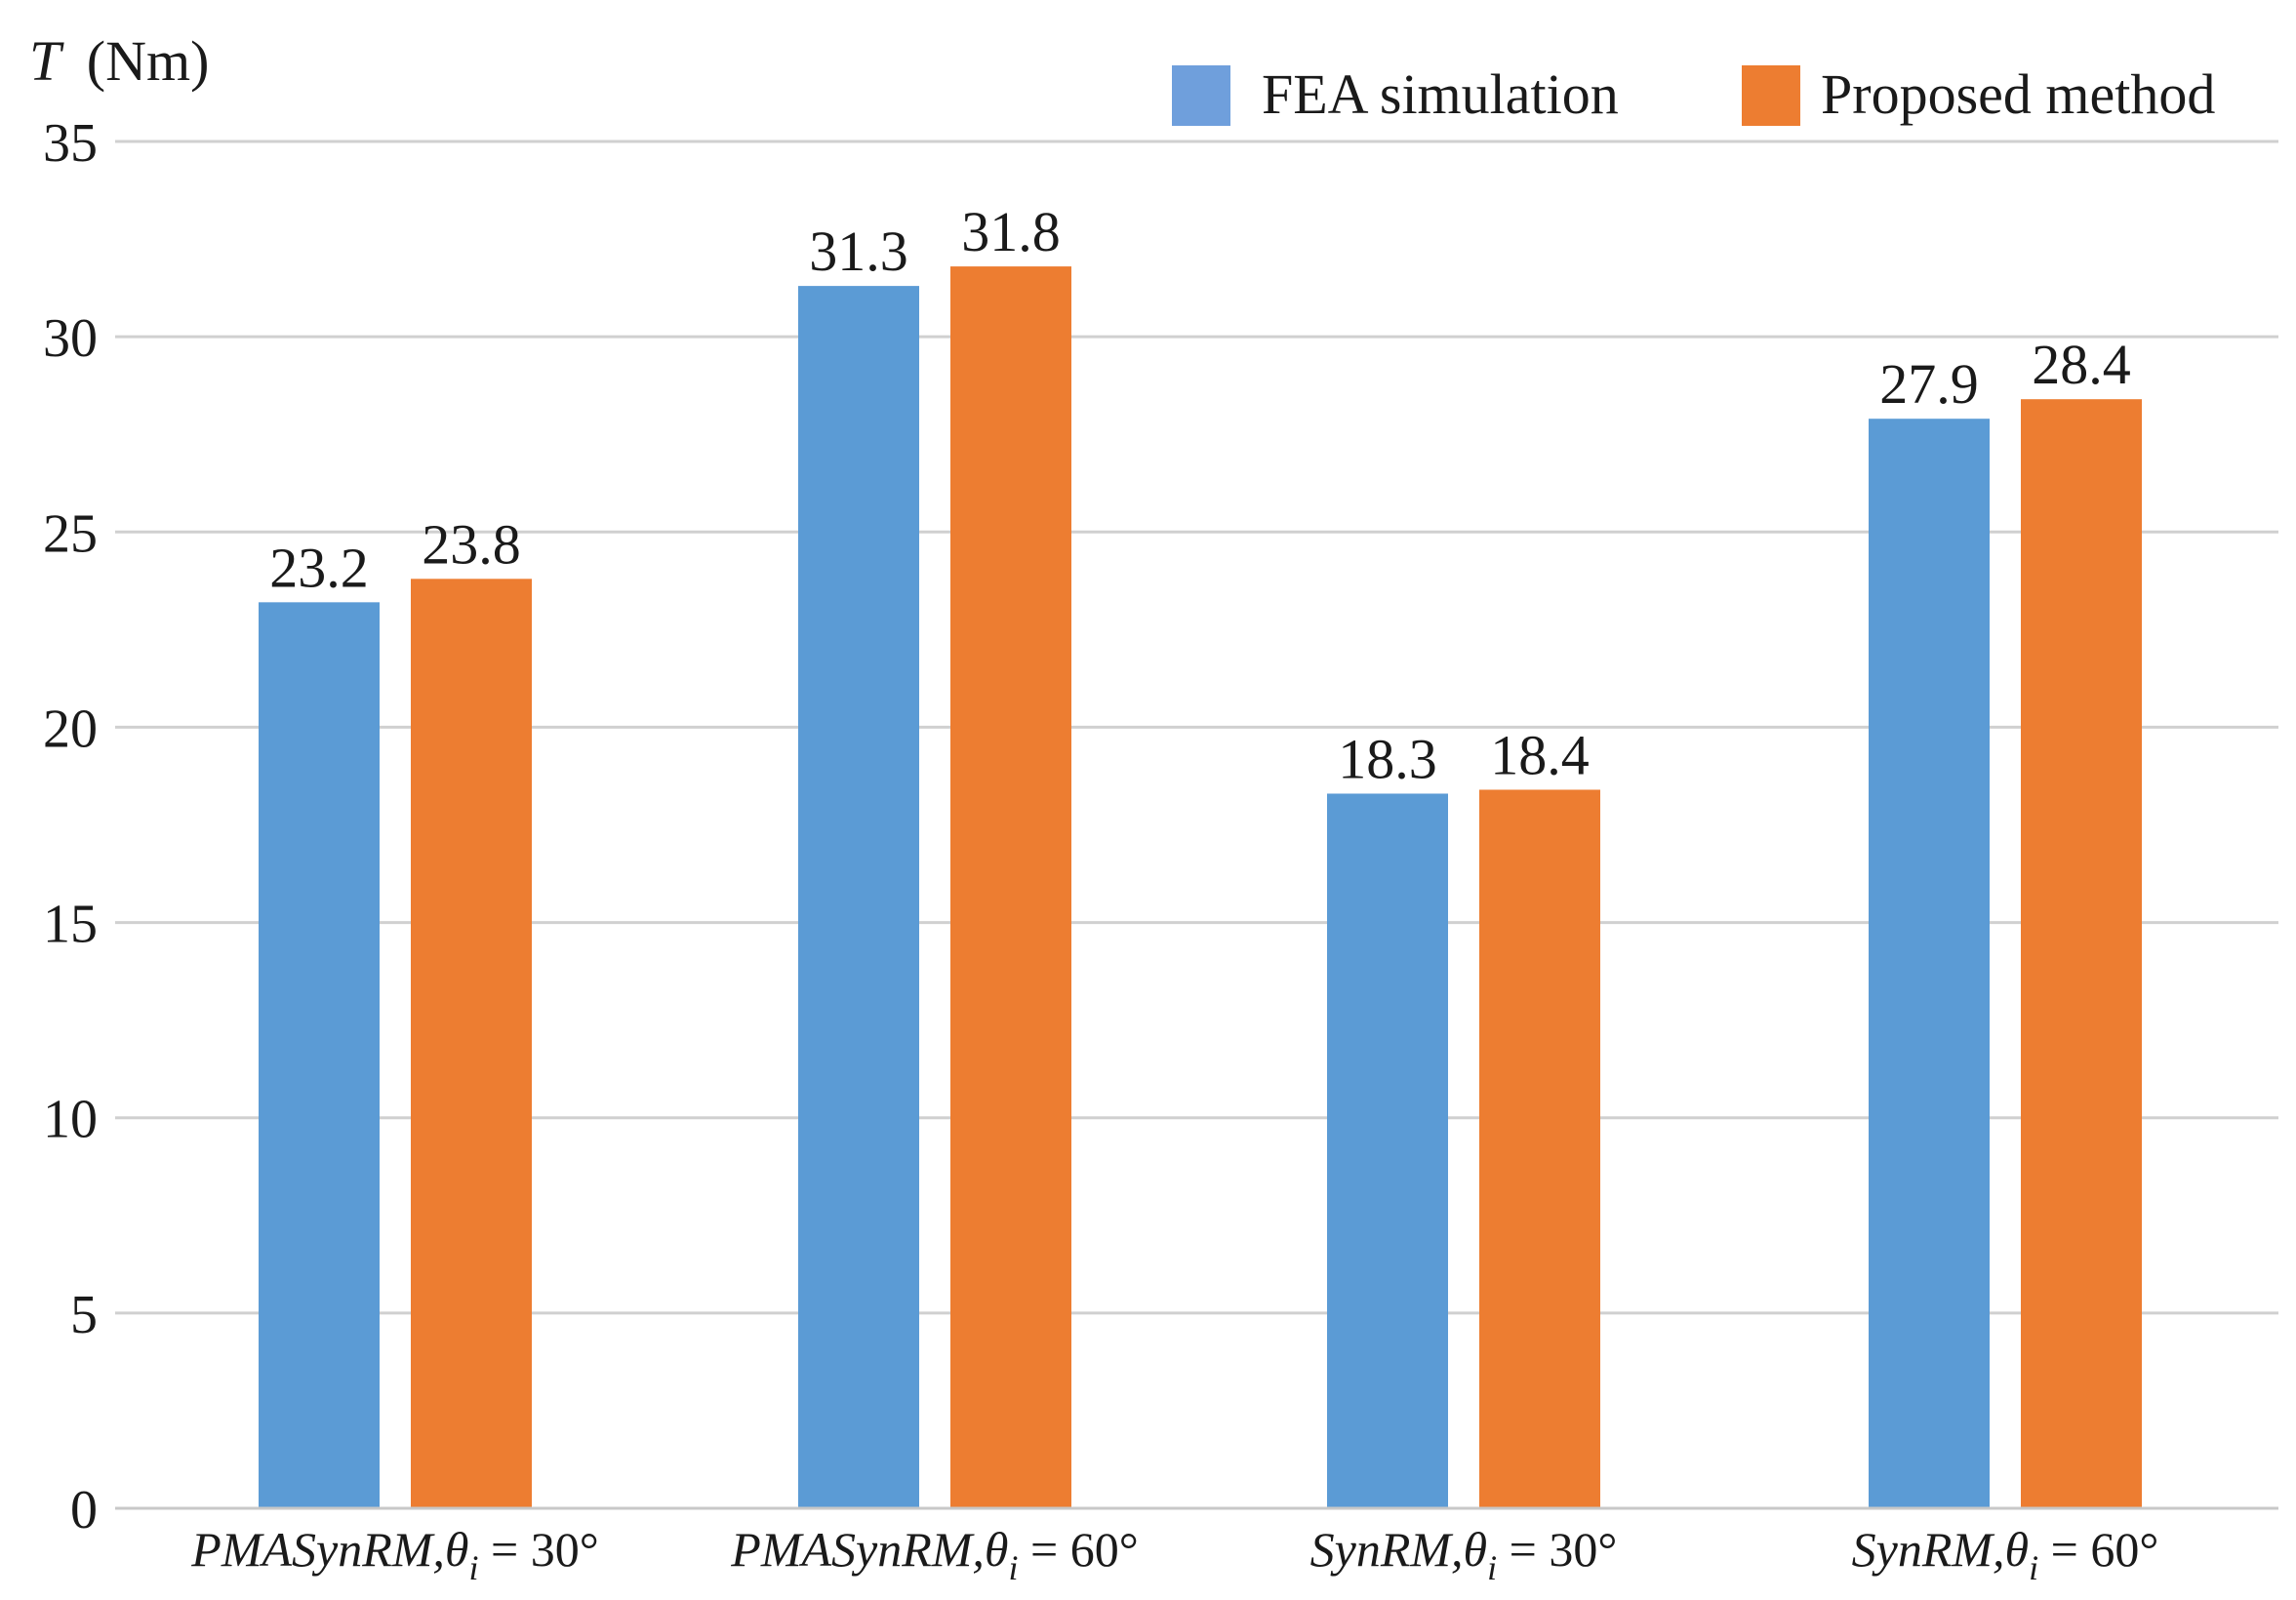  What do you see at coordinates (47, 61) in the screenshot?
I see `y-axis-symbol: T` at bounding box center [47, 61].